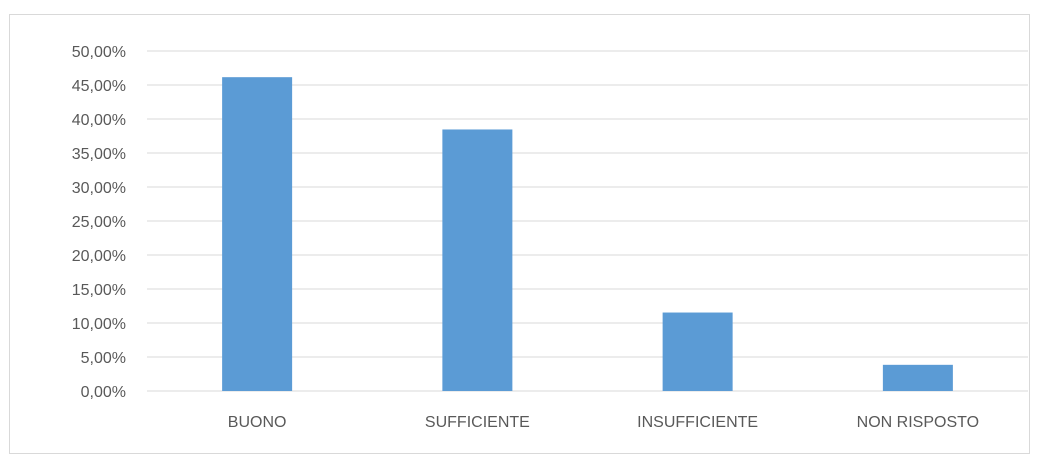 The width and height of the screenshot is (1040, 454). I want to click on x-category-label: NON RISPOSTO, so click(918, 422).